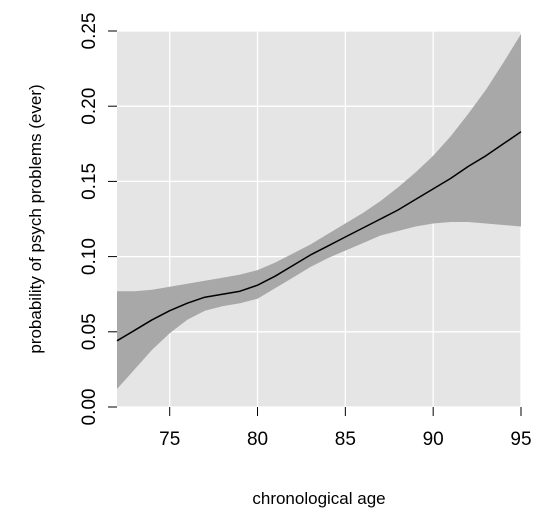 The height and width of the screenshot is (519, 536). Describe the element at coordinates (98, 219) in the screenshot. I see `y-axis: 0.00 0.05 0.10 0.15 0.20 0.25` at that location.